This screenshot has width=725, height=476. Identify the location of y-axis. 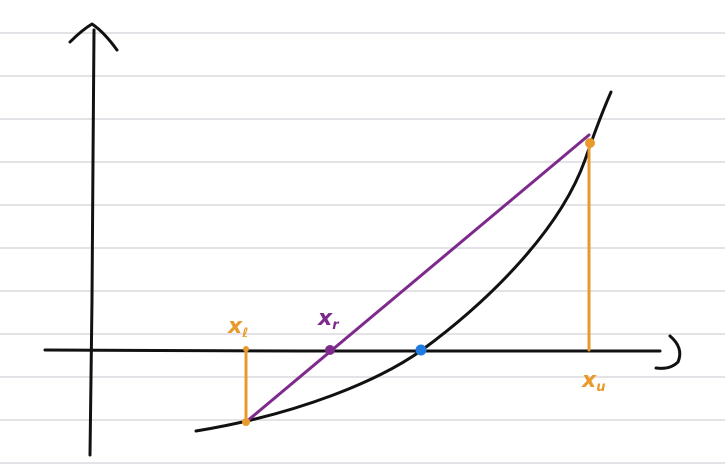
(93, 239).